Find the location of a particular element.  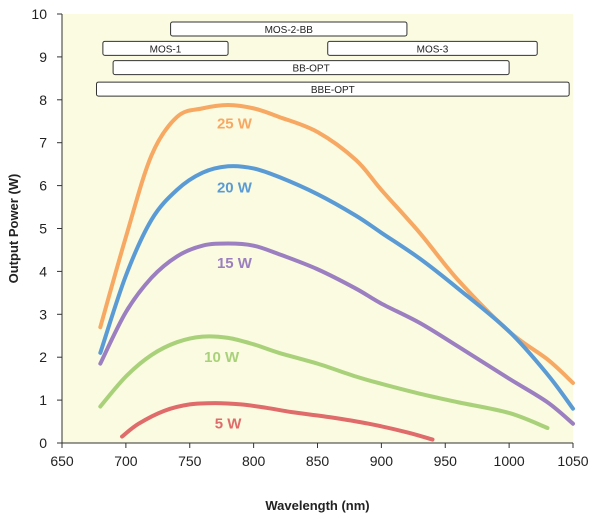

y-tick-label: 4 is located at coordinates (43, 271).